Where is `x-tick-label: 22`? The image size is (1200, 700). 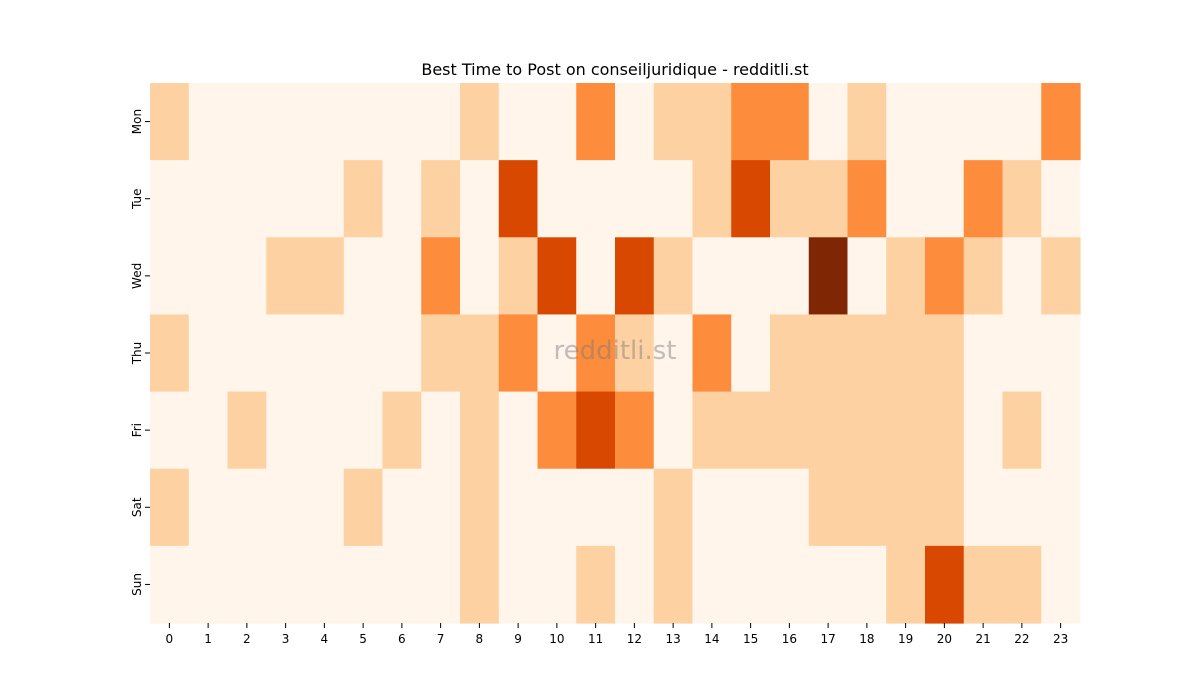 x-tick-label: 22 is located at coordinates (1021, 639).